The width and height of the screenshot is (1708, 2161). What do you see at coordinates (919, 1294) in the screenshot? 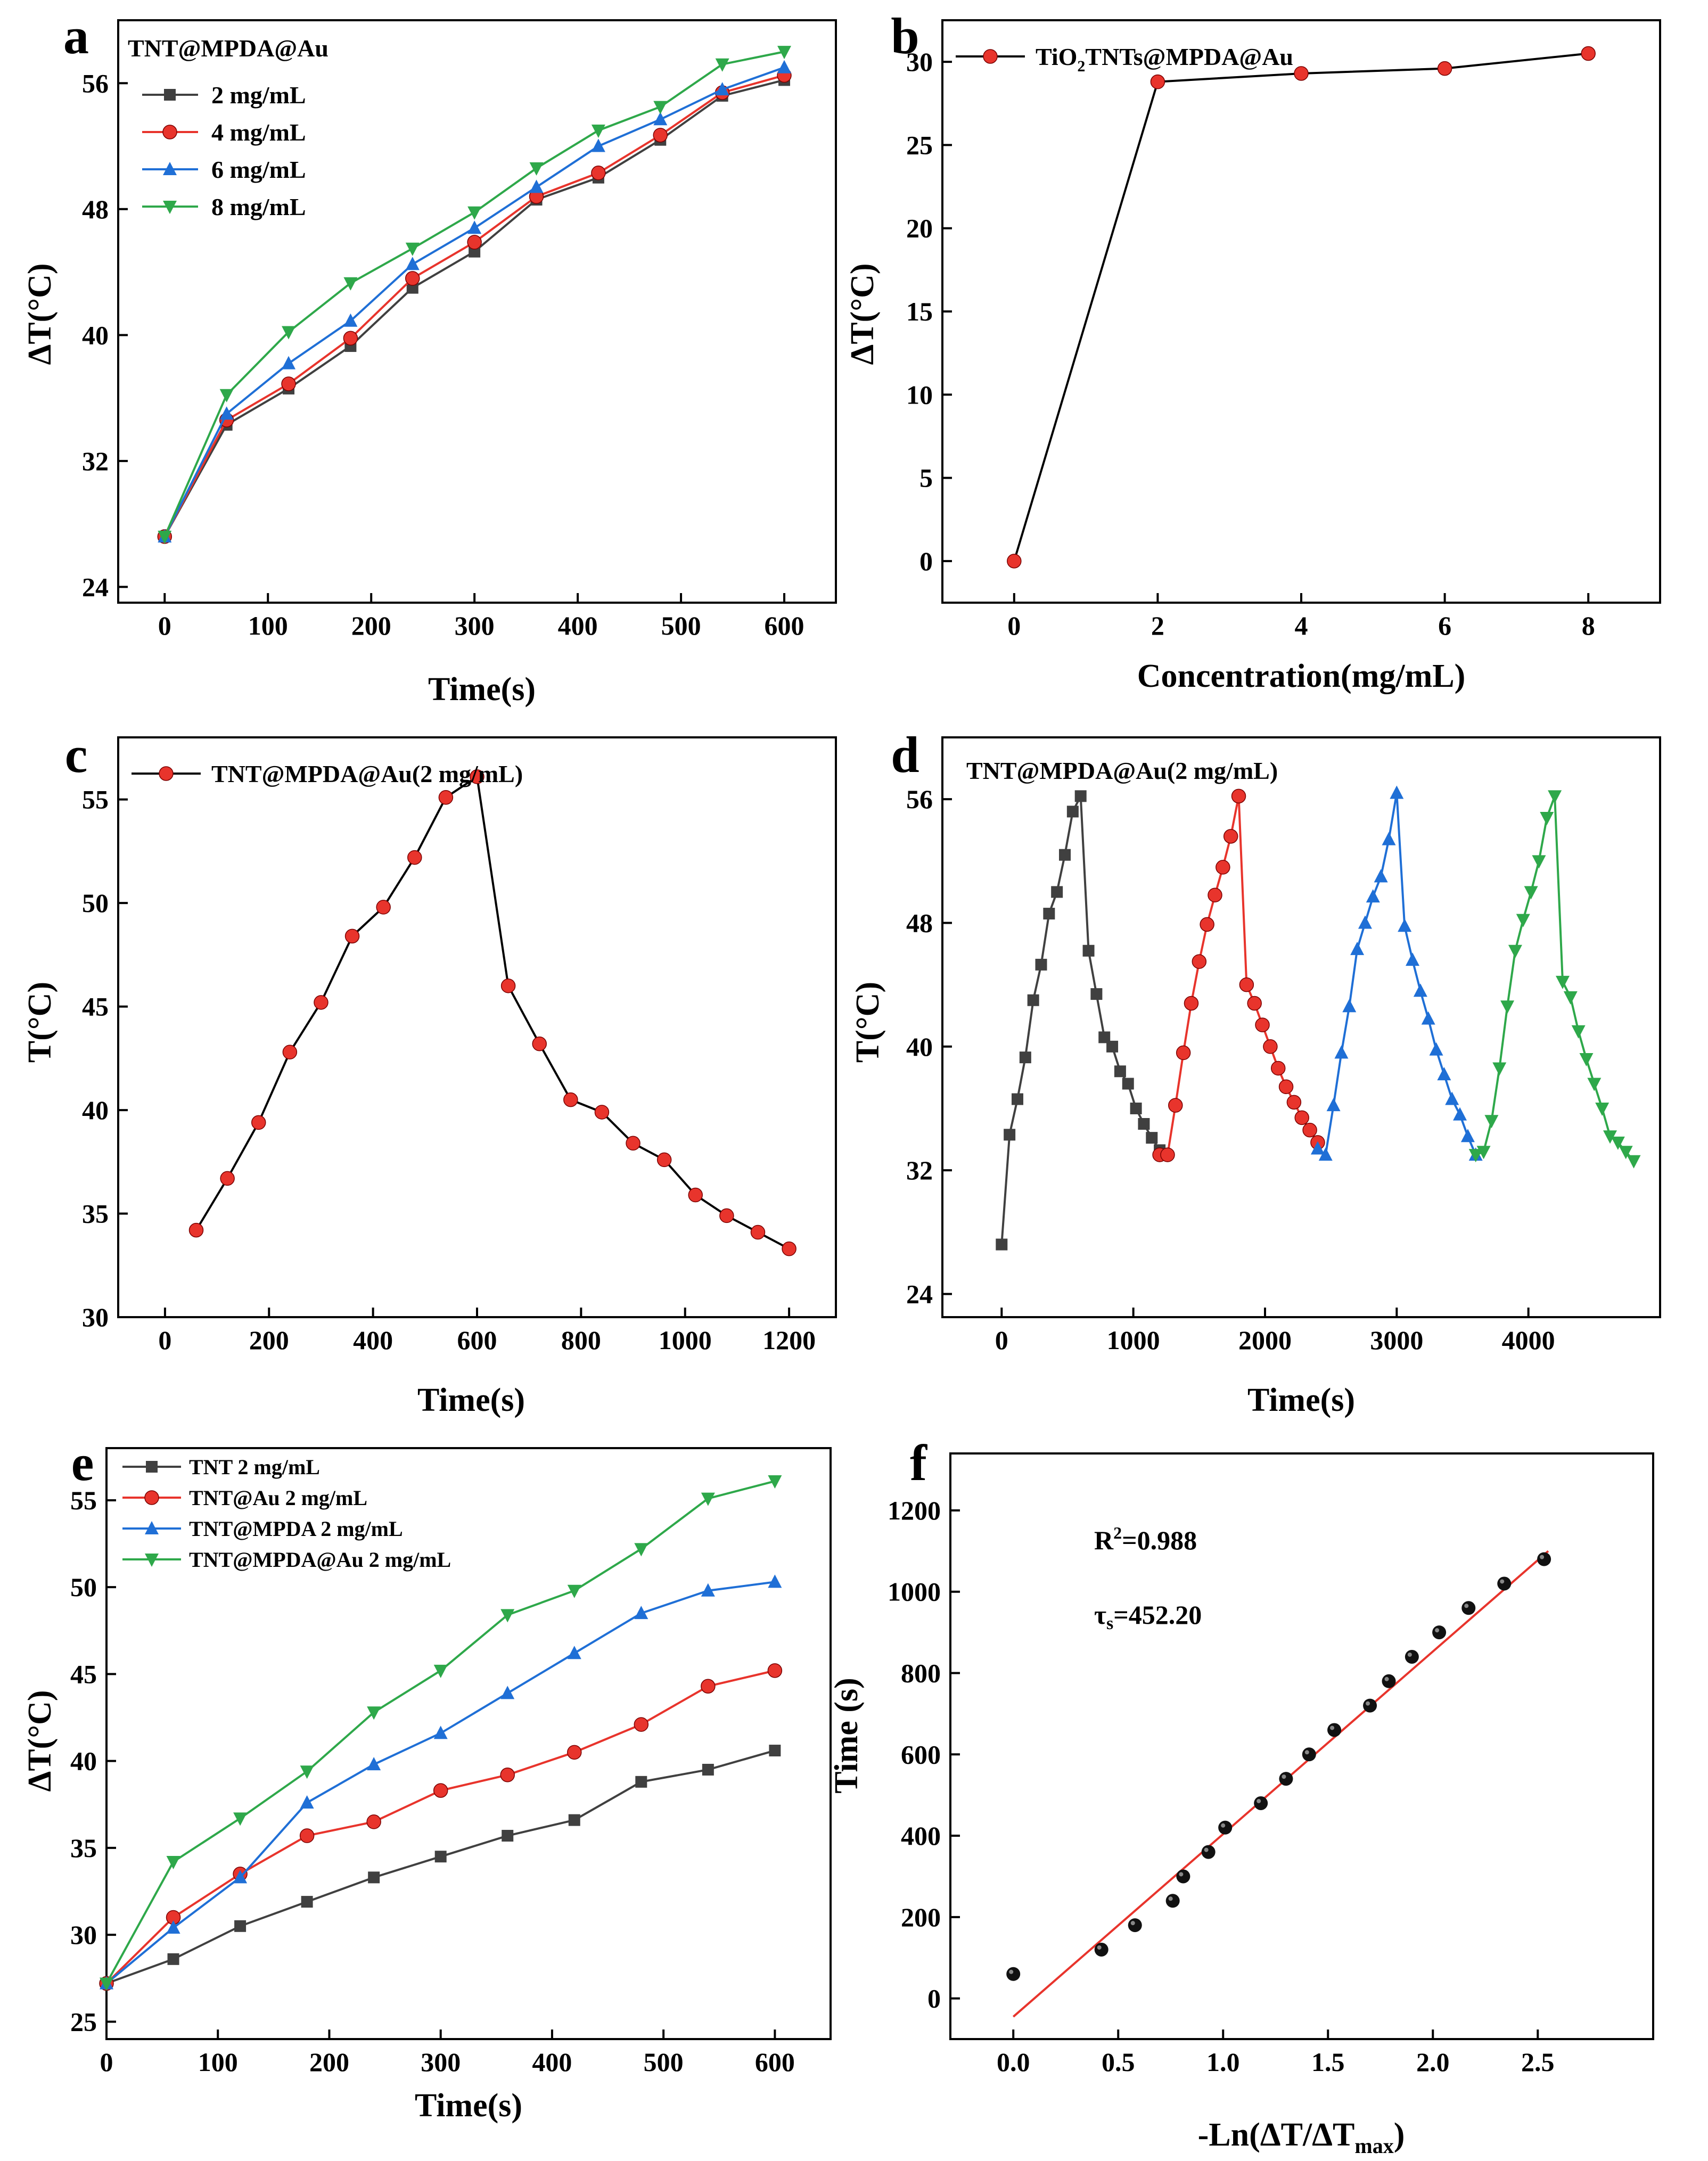
I see `y-tick-label: 24` at bounding box center [919, 1294].